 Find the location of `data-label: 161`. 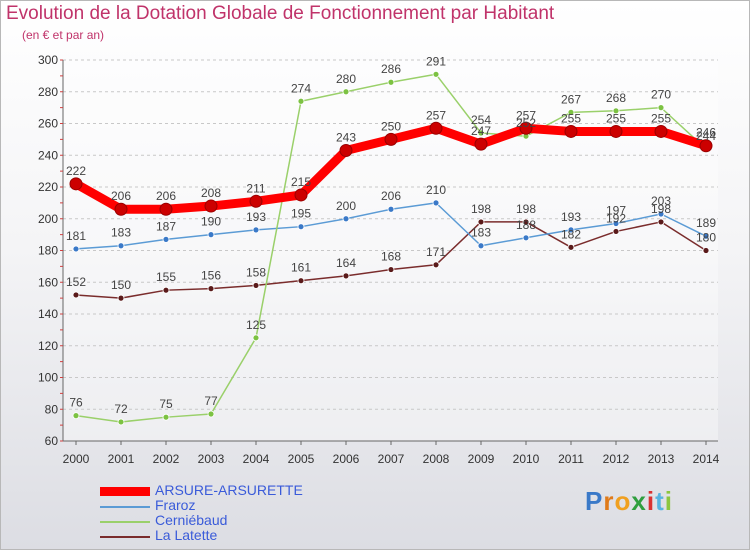

data-label: 161 is located at coordinates (301, 268).